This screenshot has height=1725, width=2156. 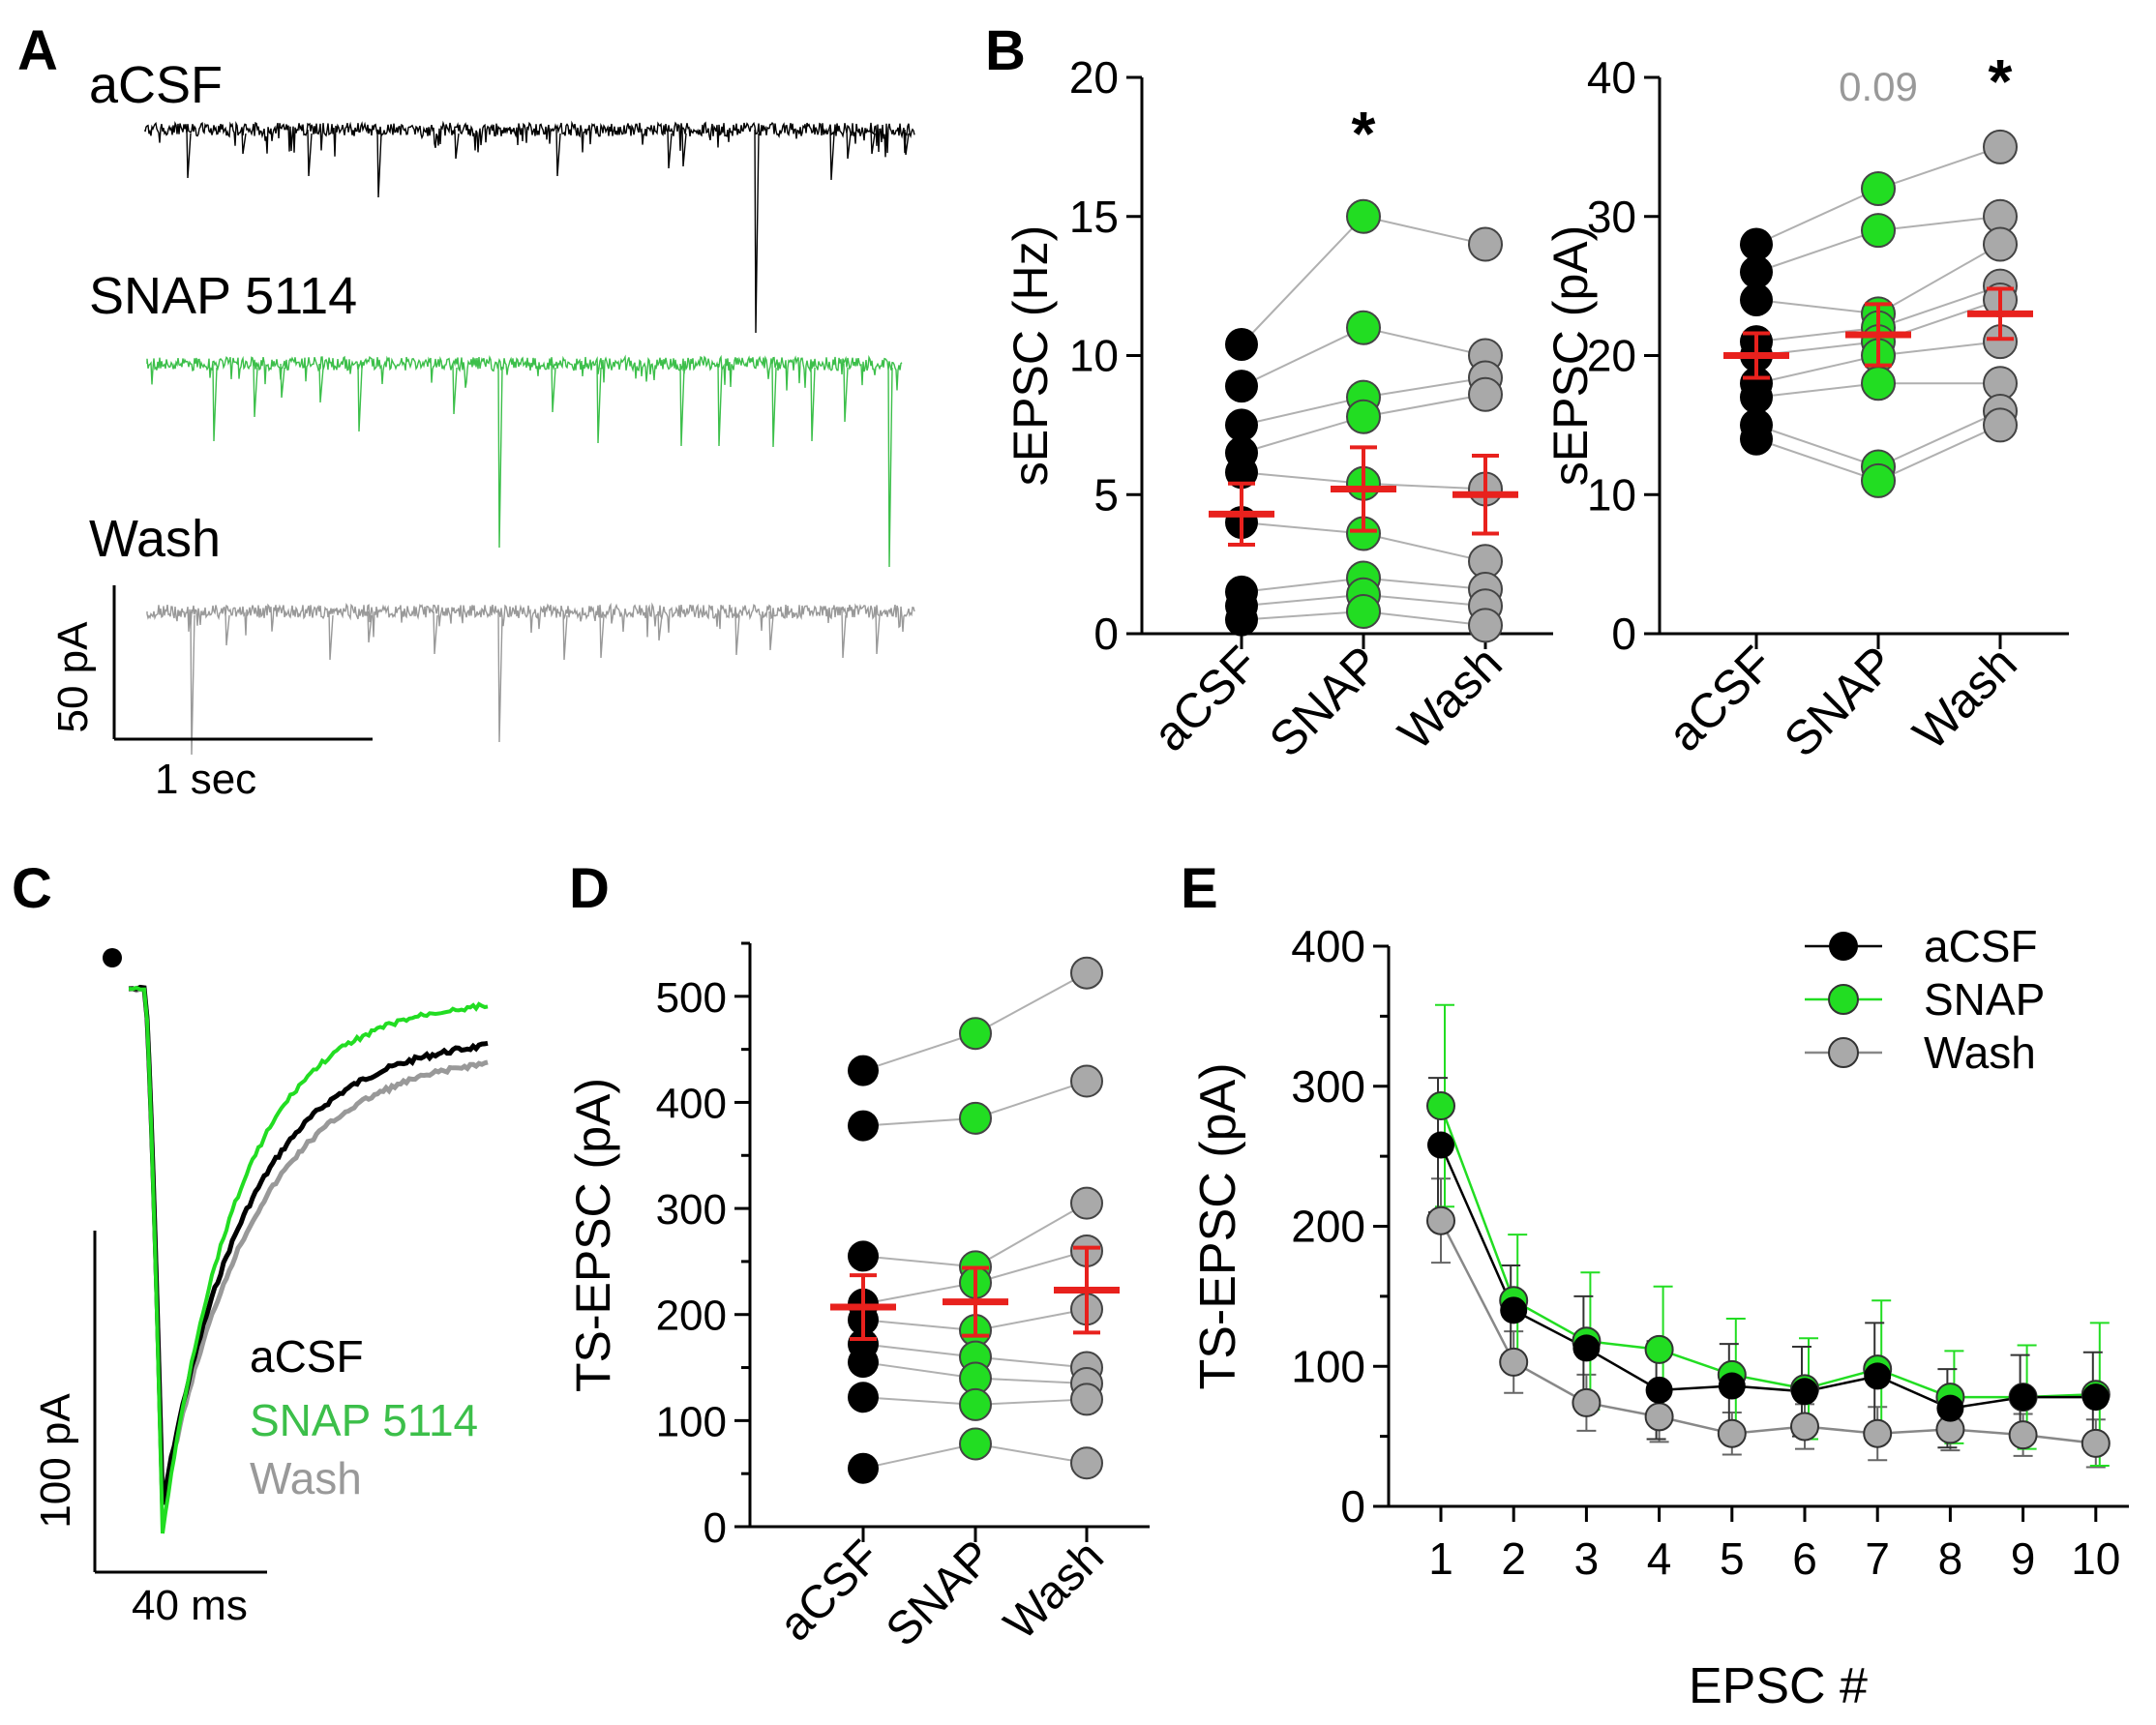 What do you see at coordinates (1570, 356) in the screenshot?
I see `y-axis-label: sEPSC (pA)` at bounding box center [1570, 356].